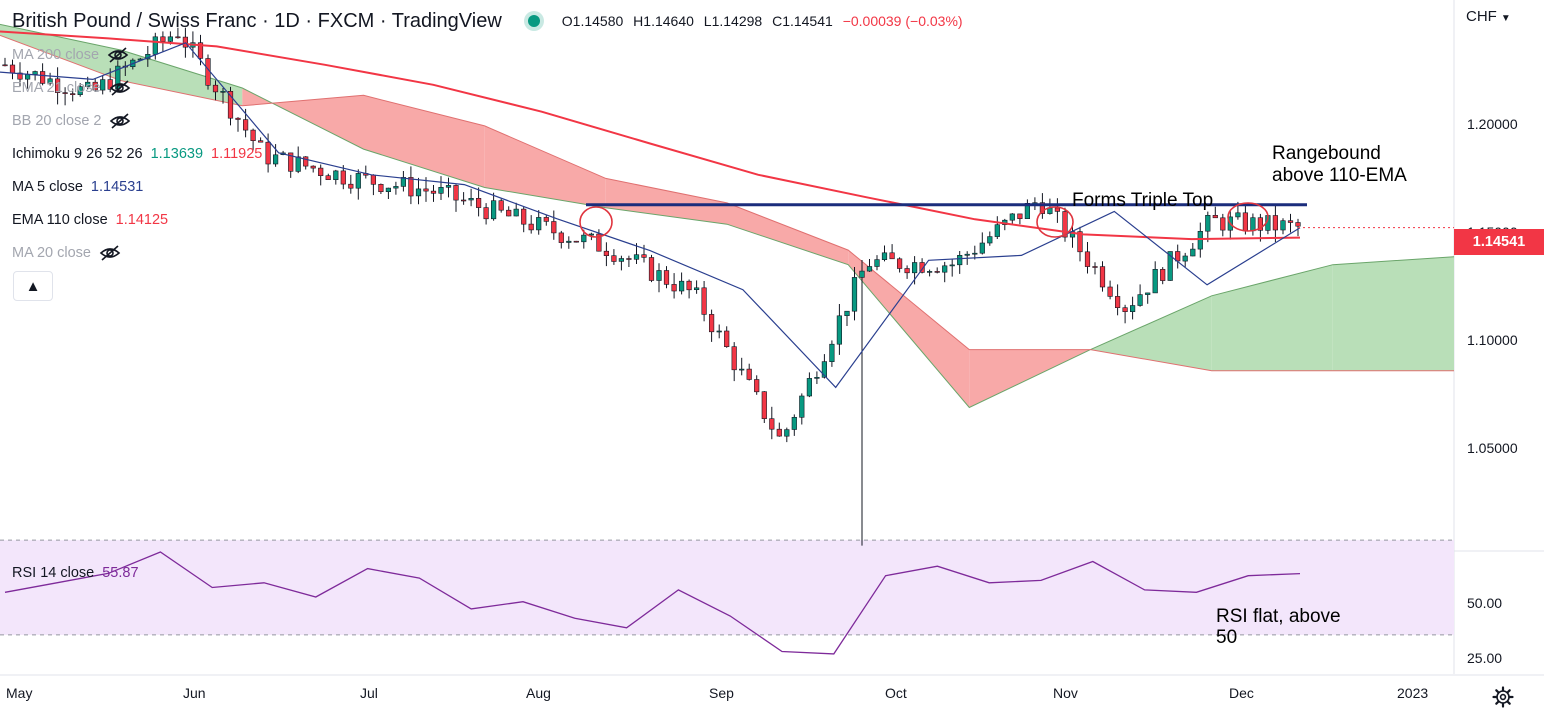 This screenshot has width=1544, height=719. I want to click on legend-bb: BB 20 close 2, so click(71, 121).